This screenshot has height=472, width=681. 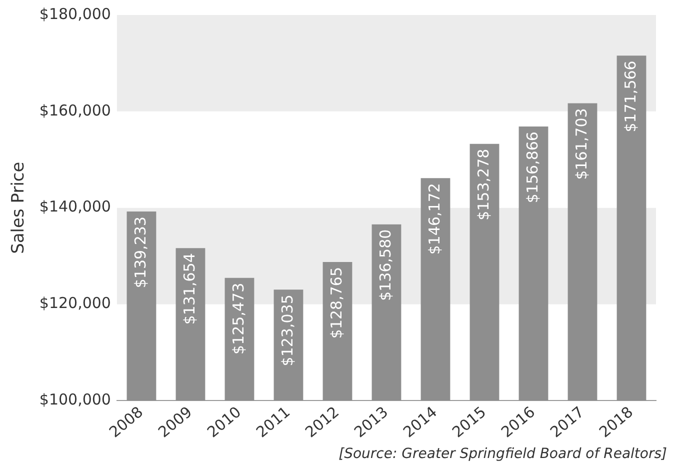 What do you see at coordinates (630, 96) in the screenshot?
I see `data-label: $171,566` at bounding box center [630, 96].